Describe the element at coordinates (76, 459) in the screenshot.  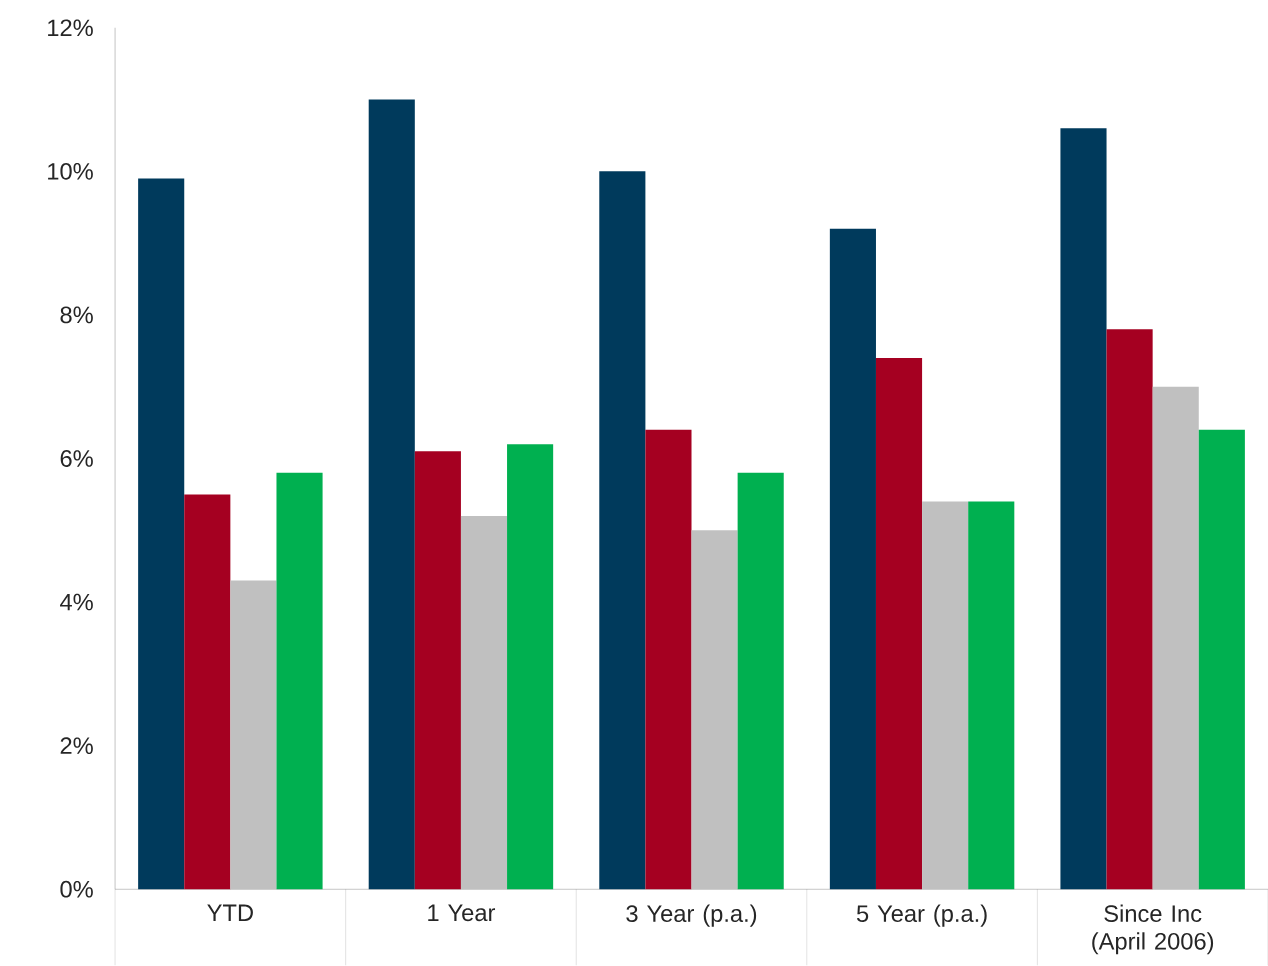
I see `y-tick-label: 6%` at that location.